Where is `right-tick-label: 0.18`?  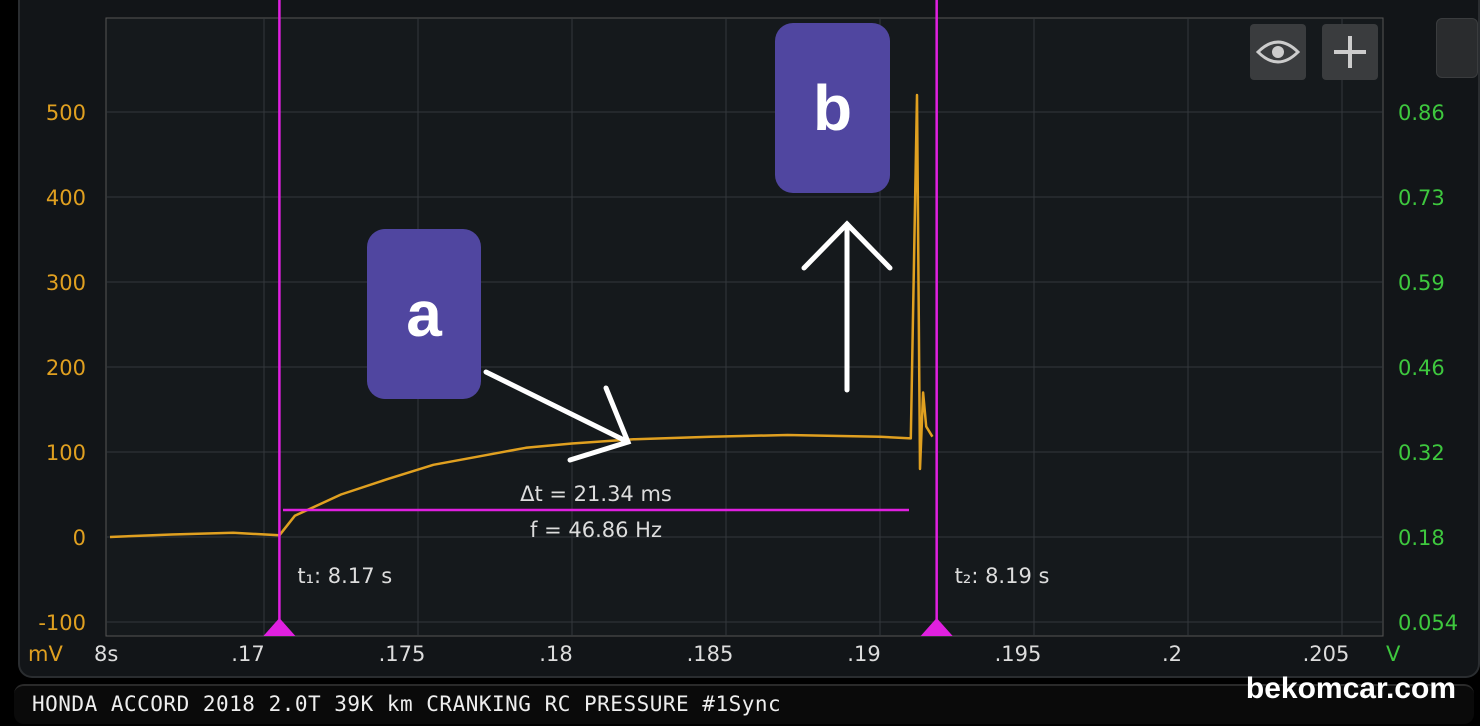 right-tick-label: 0.18 is located at coordinates (1421, 538).